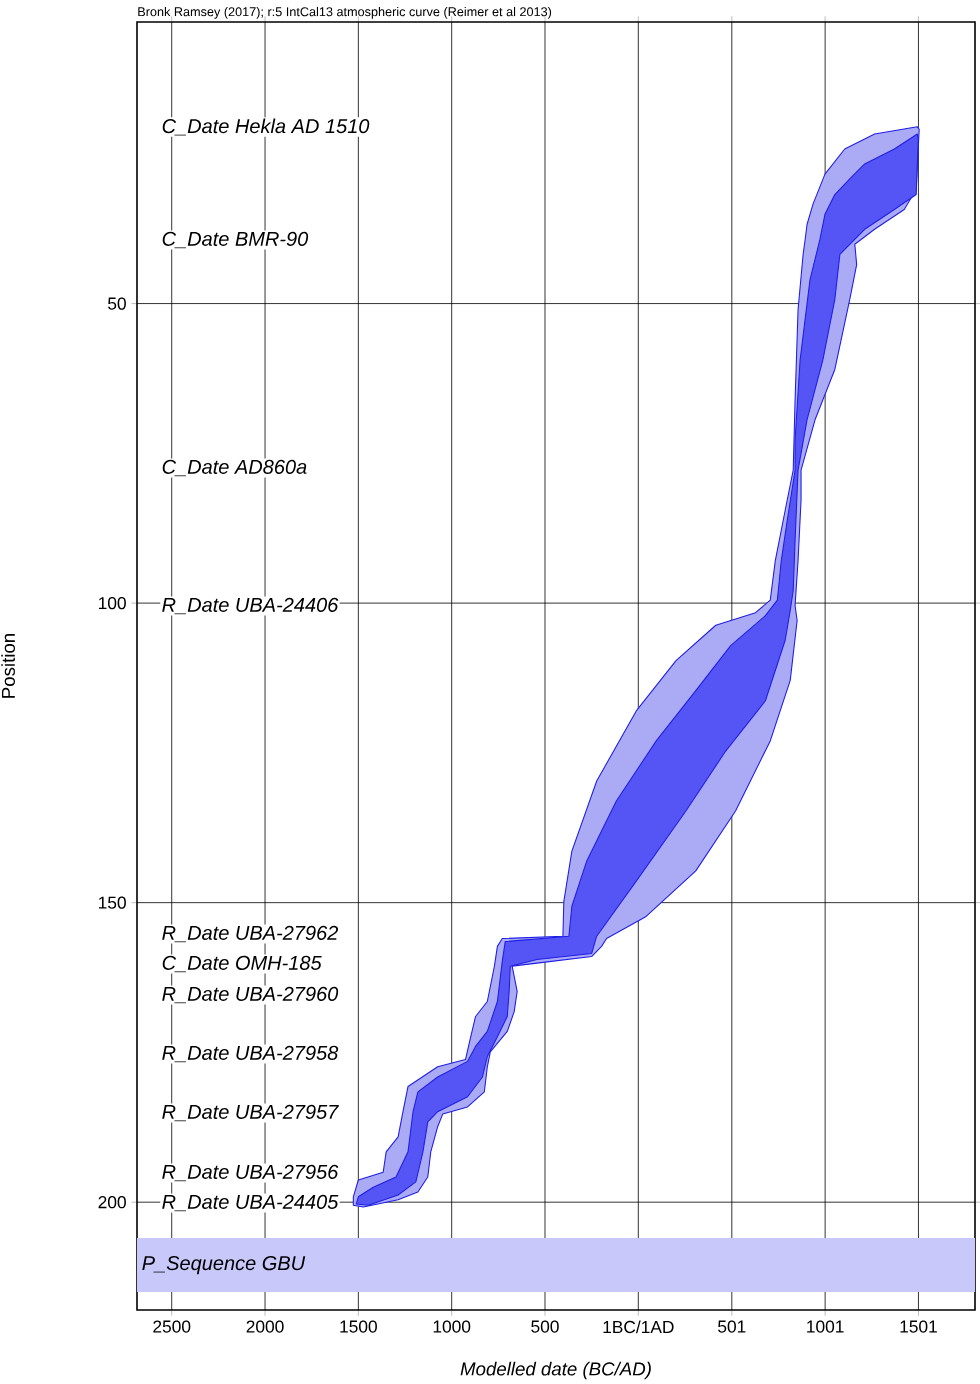  I want to click on x-tick-label: 500, so click(545, 1326).